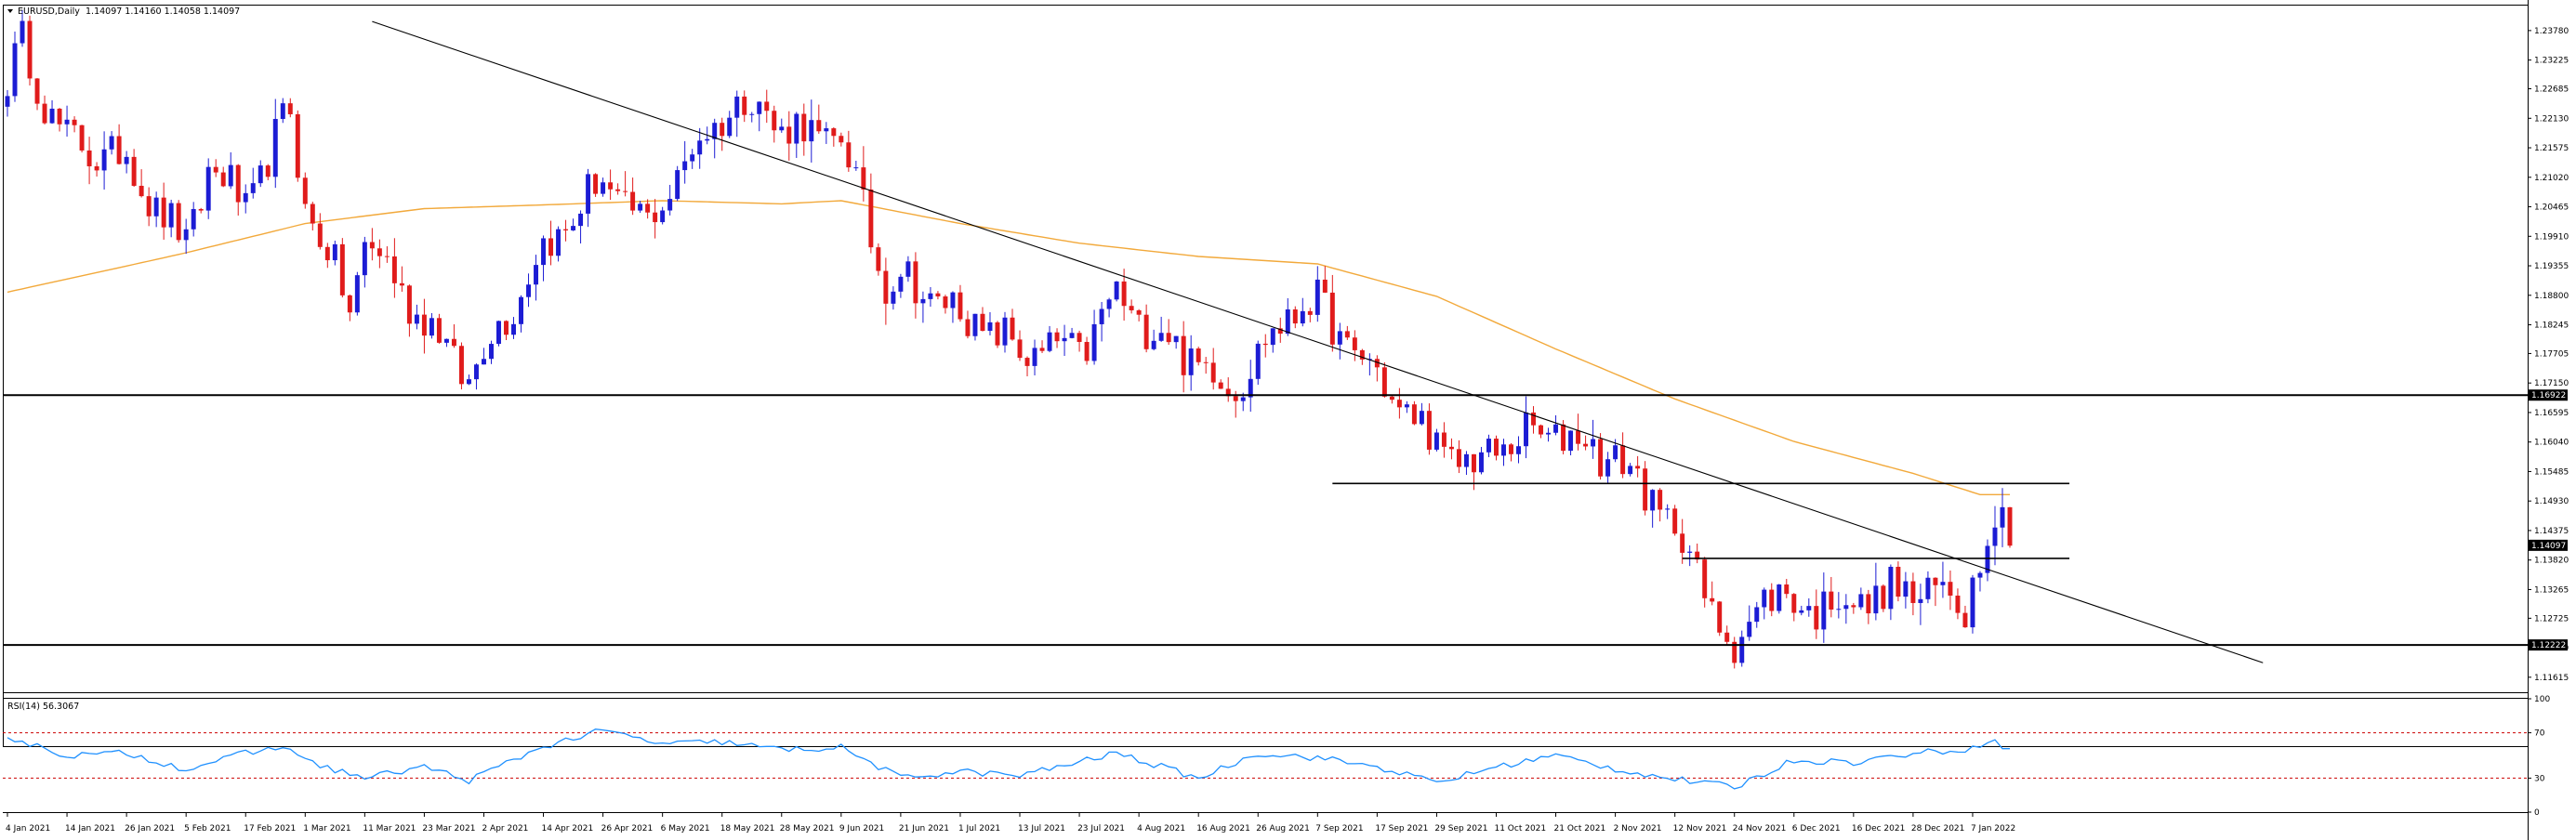 The image size is (2576, 840). What do you see at coordinates (2551, 383) in the screenshot?
I see `price-tick-label: 1.17150` at bounding box center [2551, 383].